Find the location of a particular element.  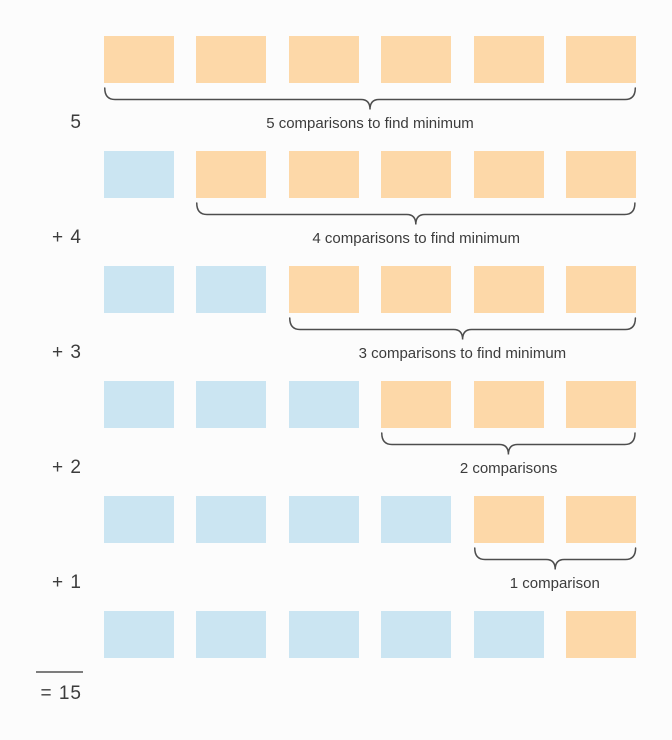

total-label: = 15 is located at coordinates (61, 693).